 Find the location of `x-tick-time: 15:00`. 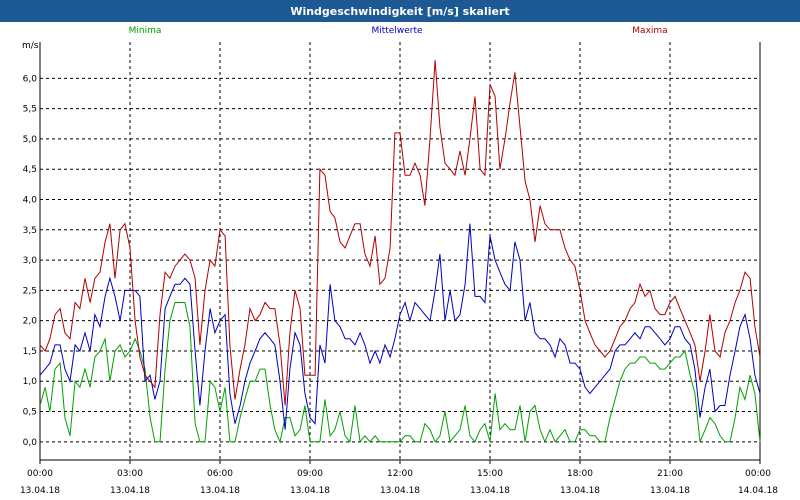

x-tick-time: 15:00 is located at coordinates (490, 474).